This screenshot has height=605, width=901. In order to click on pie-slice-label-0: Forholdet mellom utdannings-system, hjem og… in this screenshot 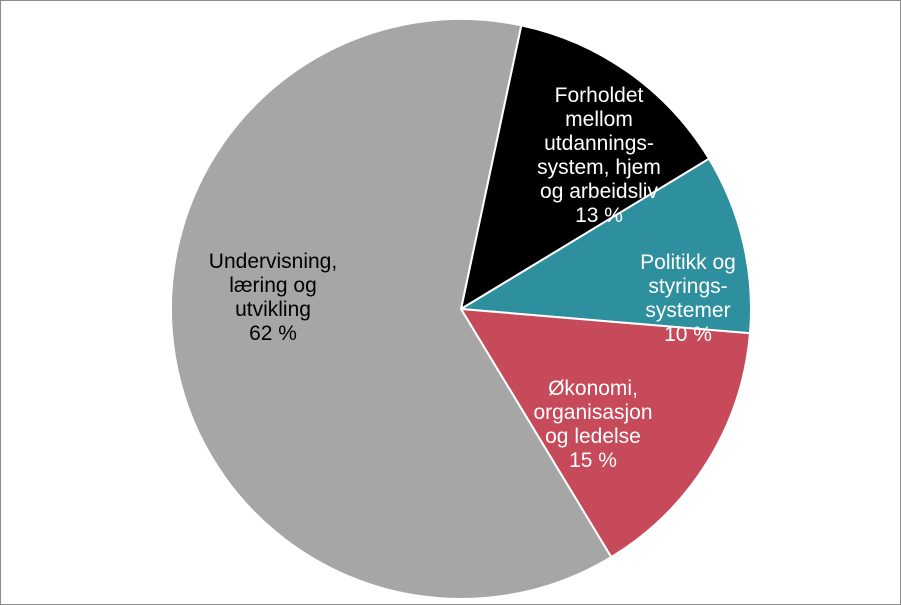, I will do `click(599, 155)`.